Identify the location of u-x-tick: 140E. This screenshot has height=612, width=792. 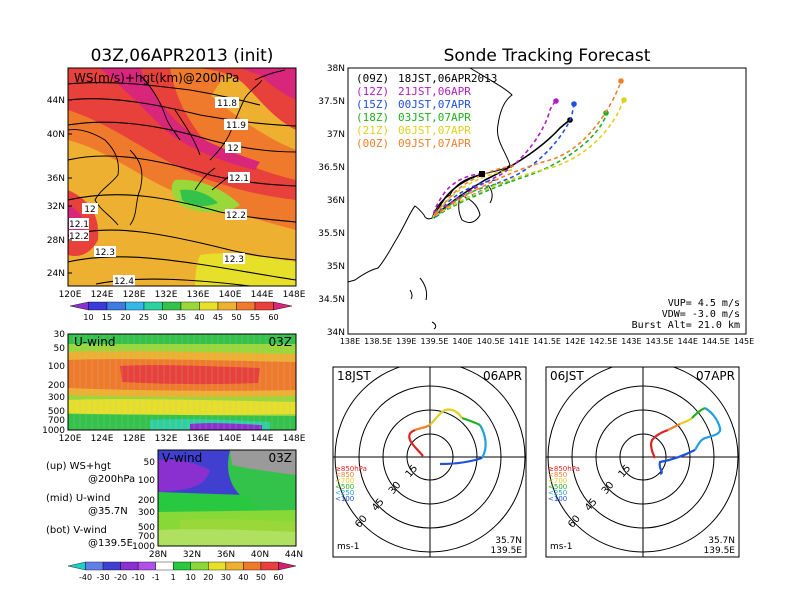
(230, 439).